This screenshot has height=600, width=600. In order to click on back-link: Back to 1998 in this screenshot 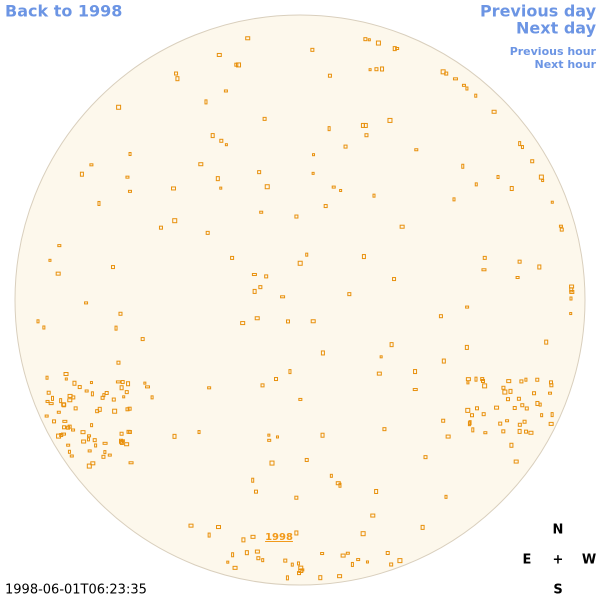, I will do `click(63, 11)`.